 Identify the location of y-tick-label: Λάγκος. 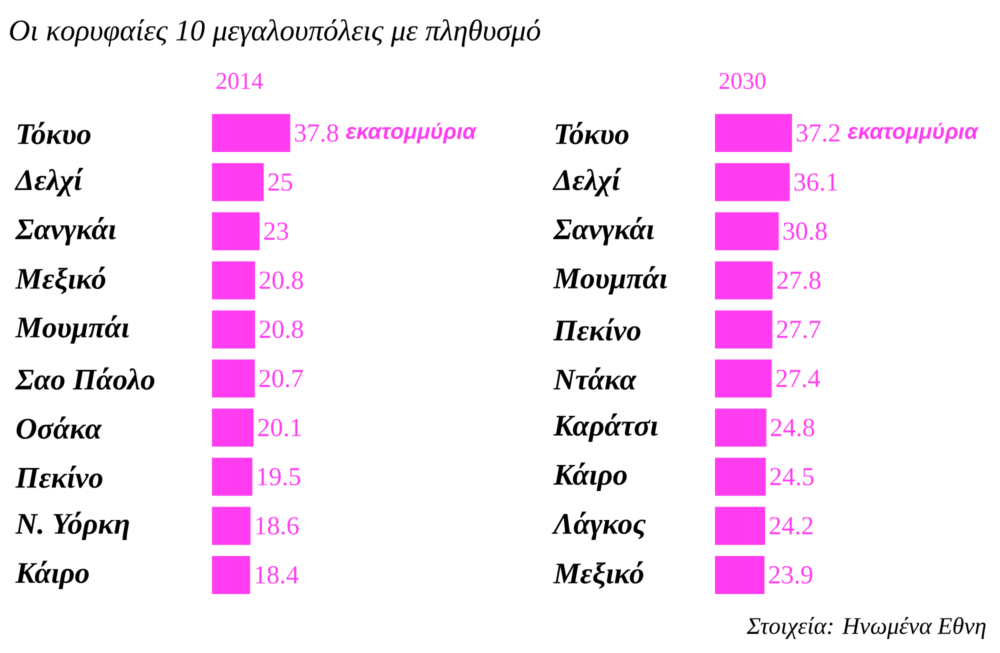
(599, 526).